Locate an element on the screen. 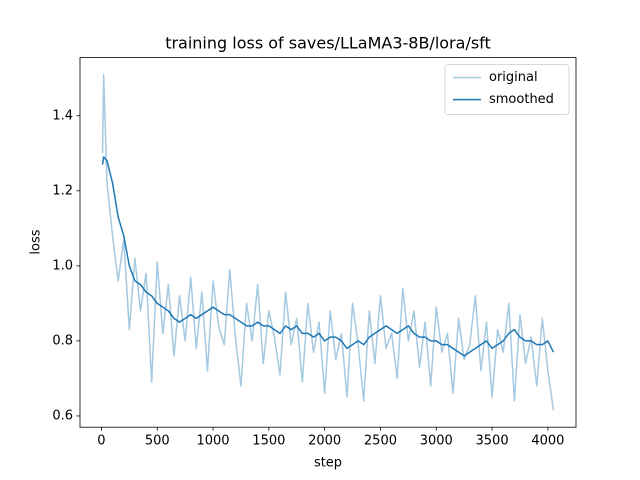 Image resolution: width=640 pixels, height=480 pixels. x-tick-label: 2000 is located at coordinates (324, 441).